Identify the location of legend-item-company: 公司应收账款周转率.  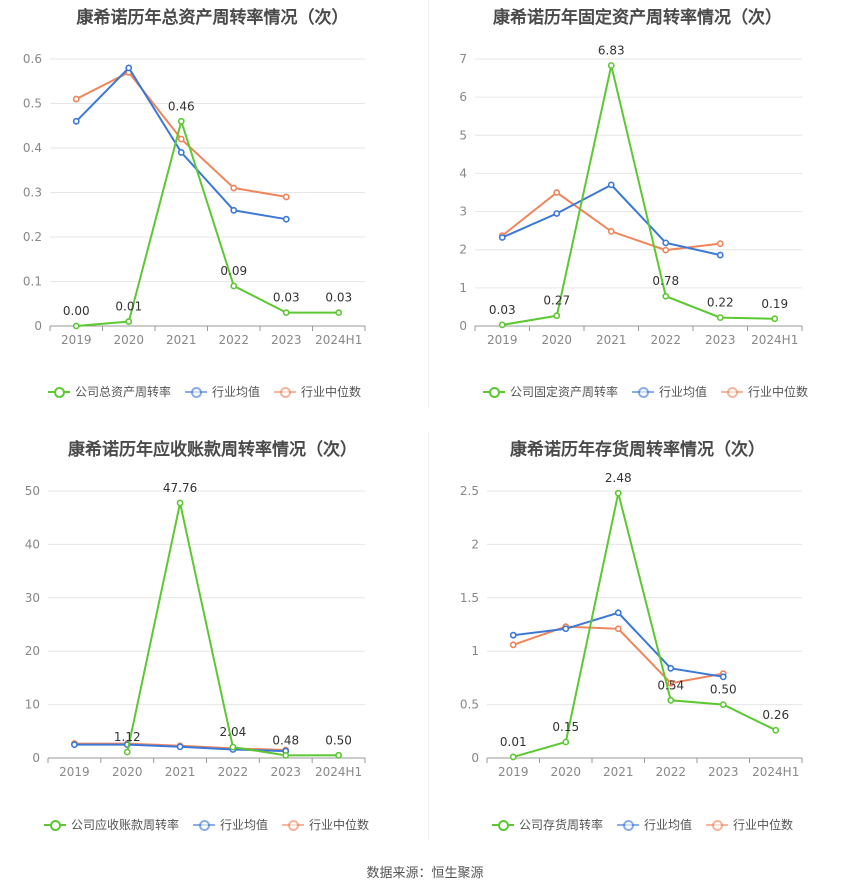
(111, 824).